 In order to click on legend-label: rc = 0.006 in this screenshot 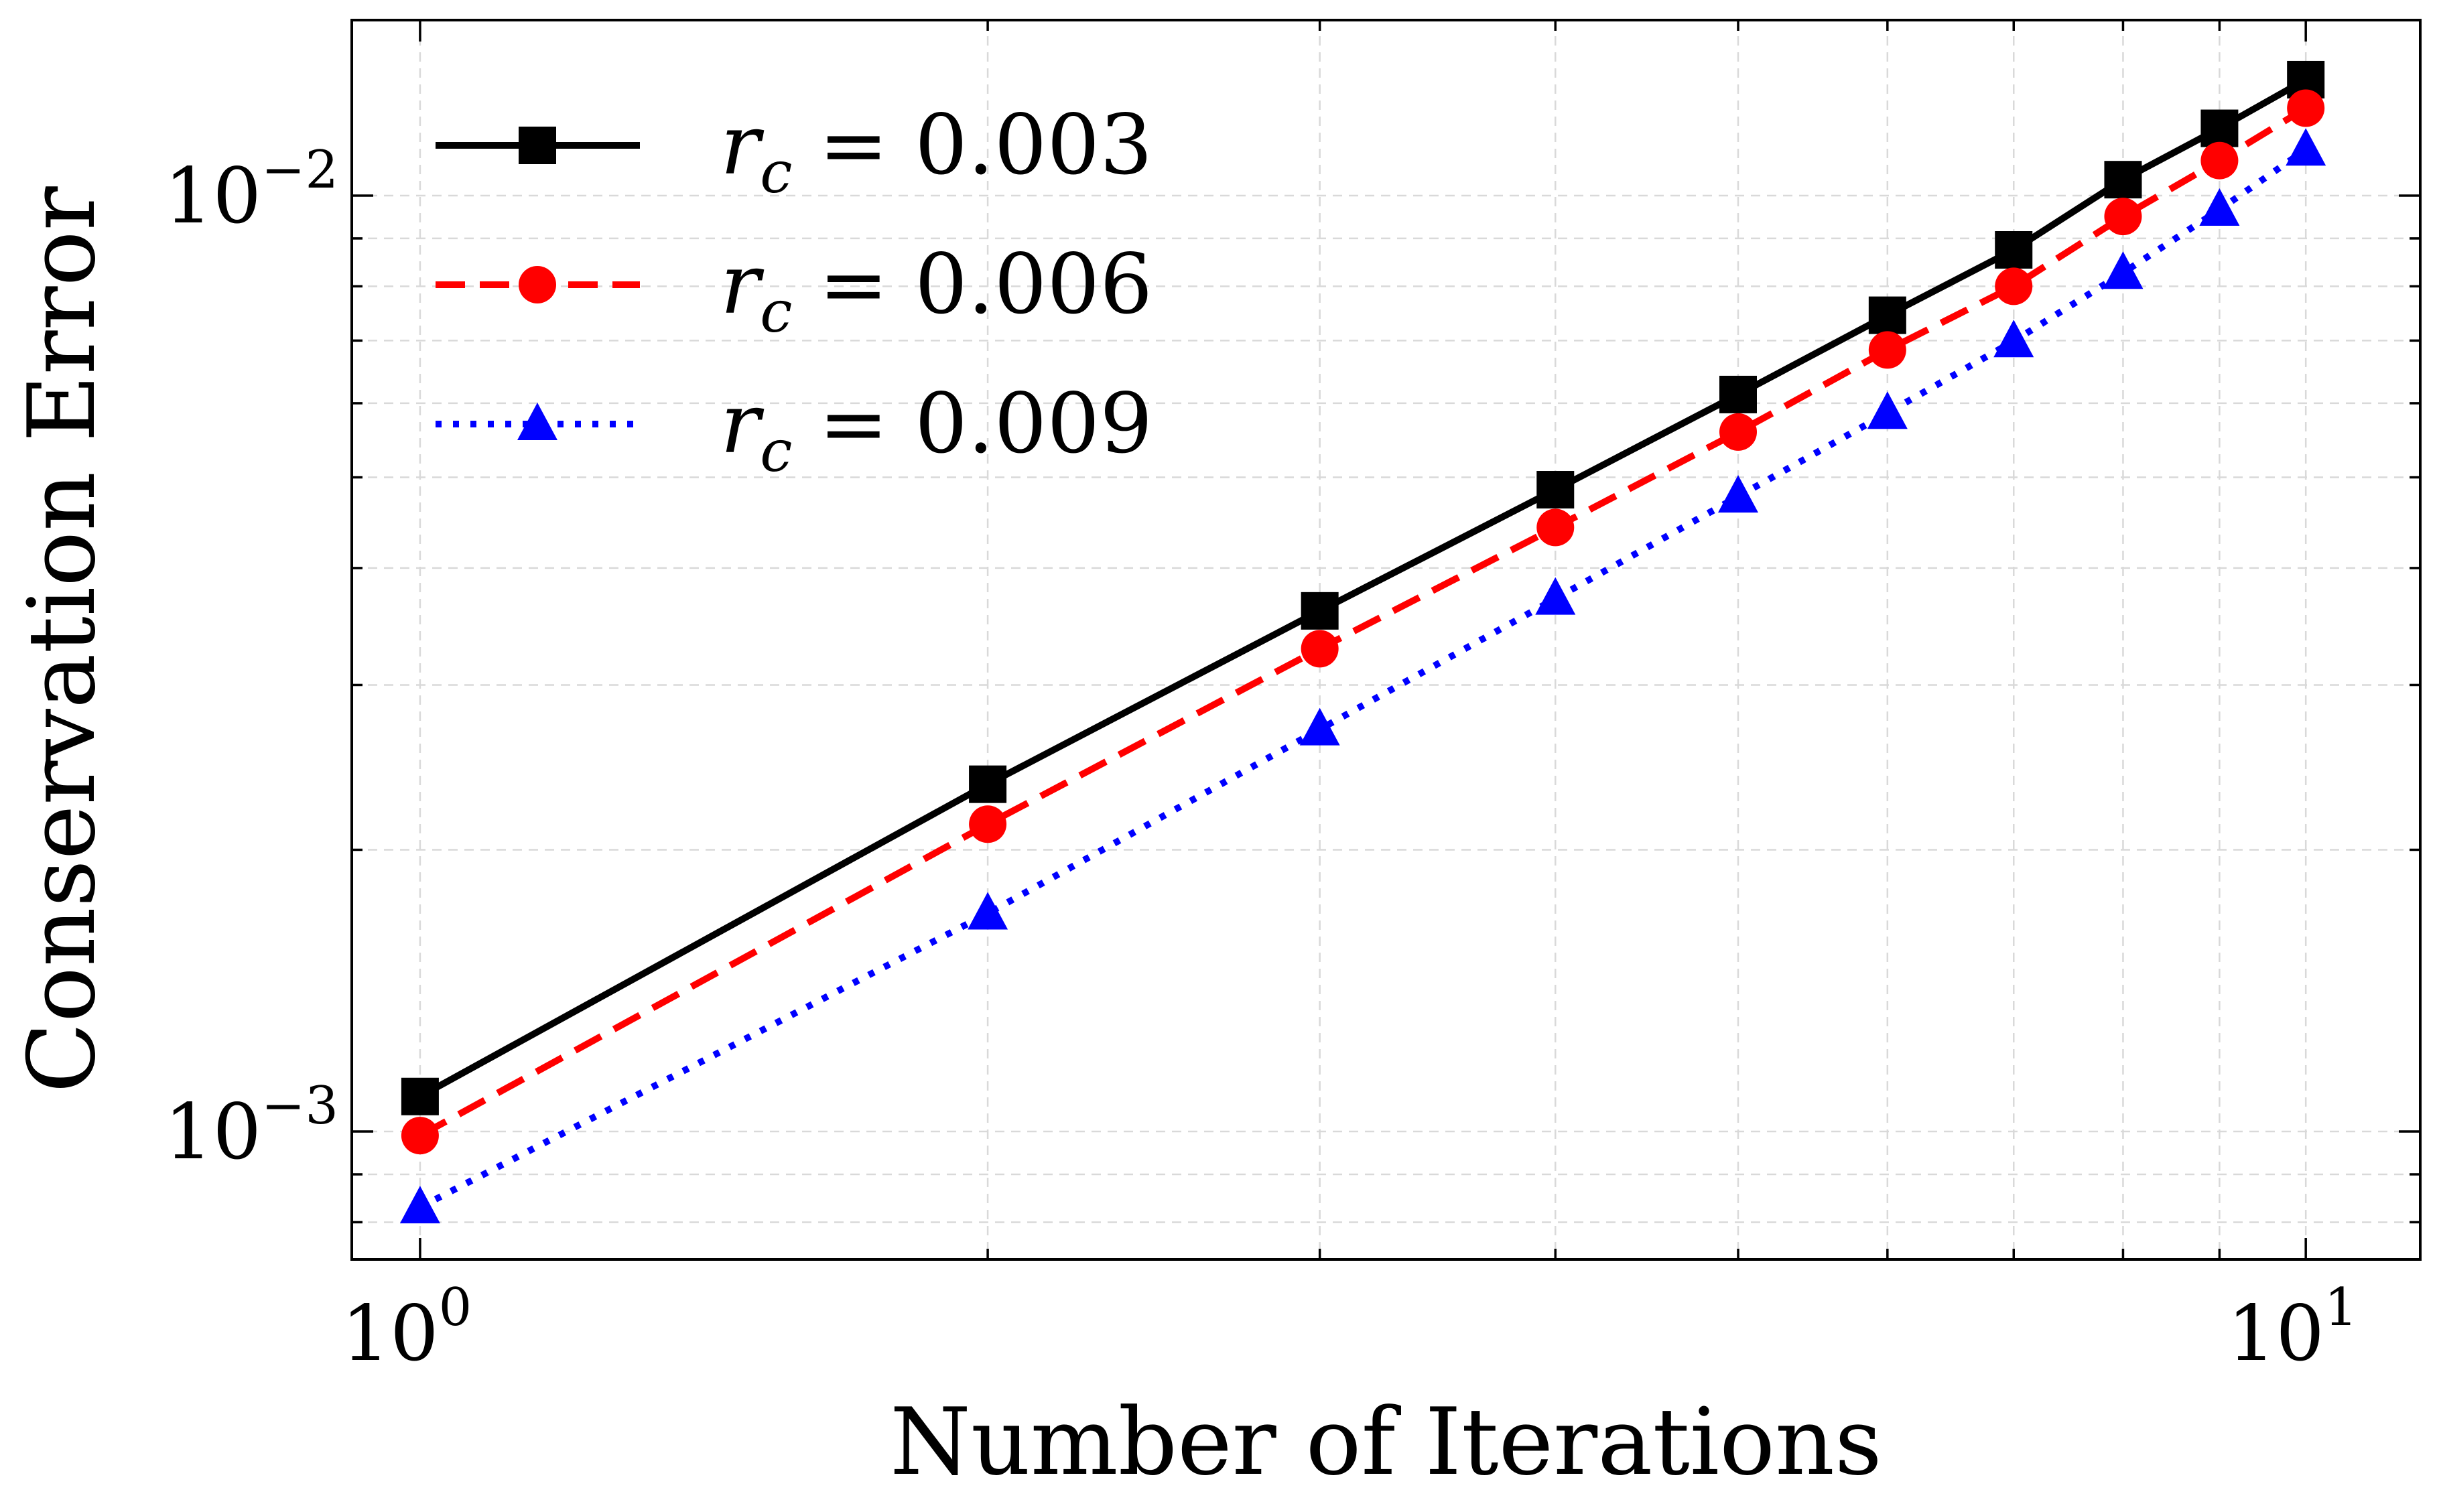, I will do `click(936, 291)`.